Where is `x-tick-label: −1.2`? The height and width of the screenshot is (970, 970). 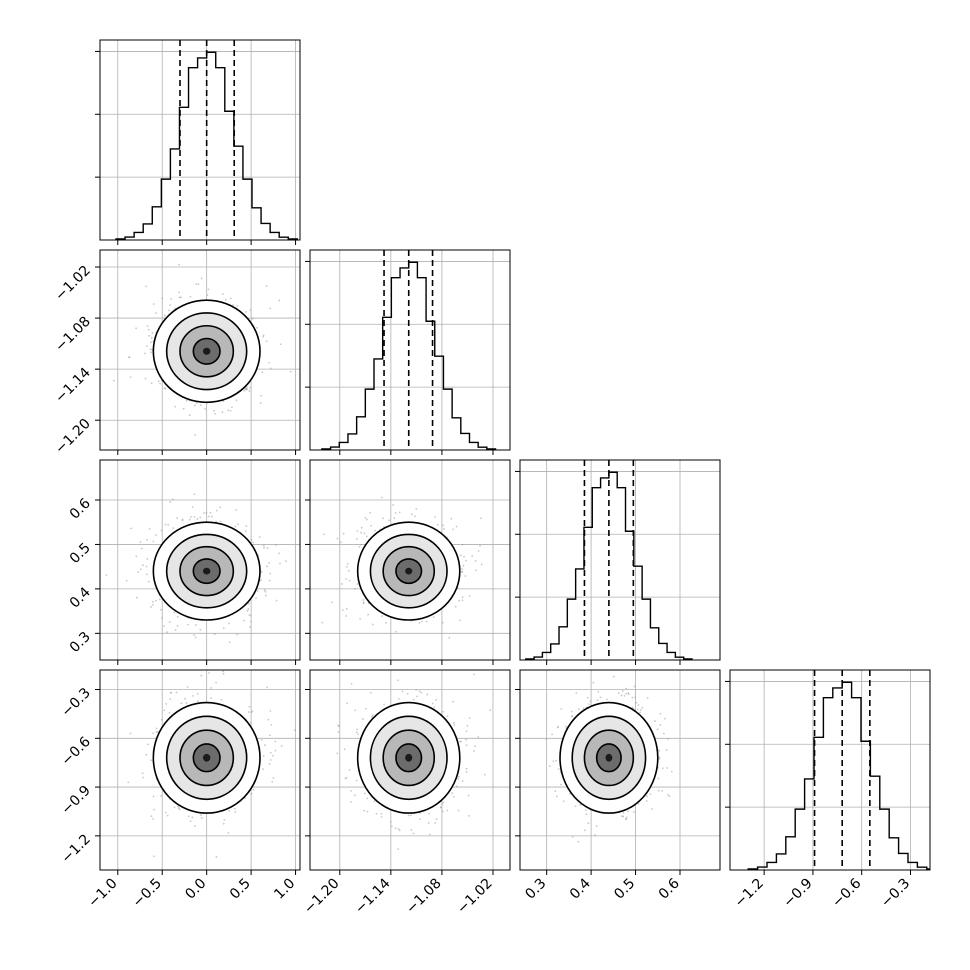 x-tick-label: −1.2 is located at coordinates (749, 893).